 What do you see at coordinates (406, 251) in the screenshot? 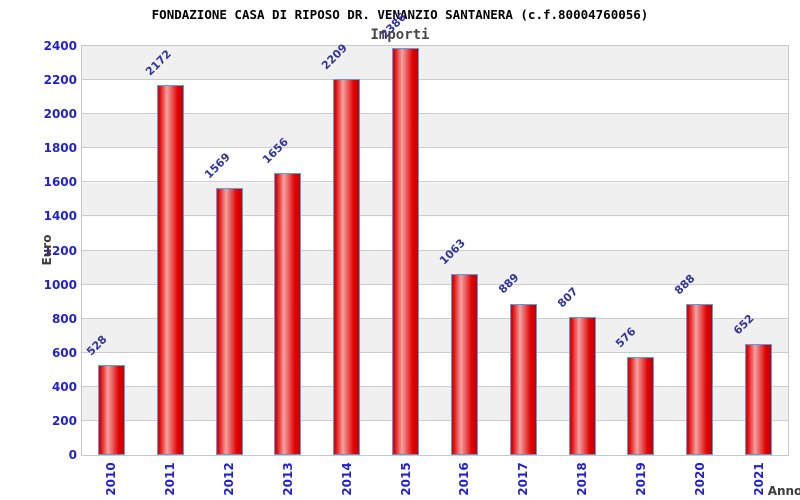
I see `bar-2015` at bounding box center [406, 251].